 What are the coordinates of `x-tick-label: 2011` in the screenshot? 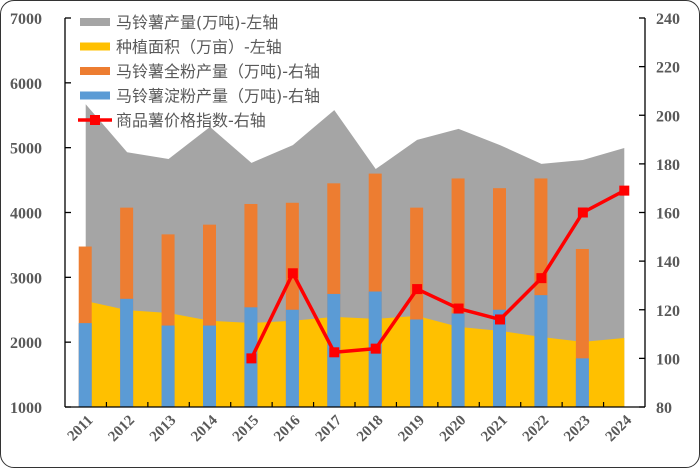 It's located at (81, 429).